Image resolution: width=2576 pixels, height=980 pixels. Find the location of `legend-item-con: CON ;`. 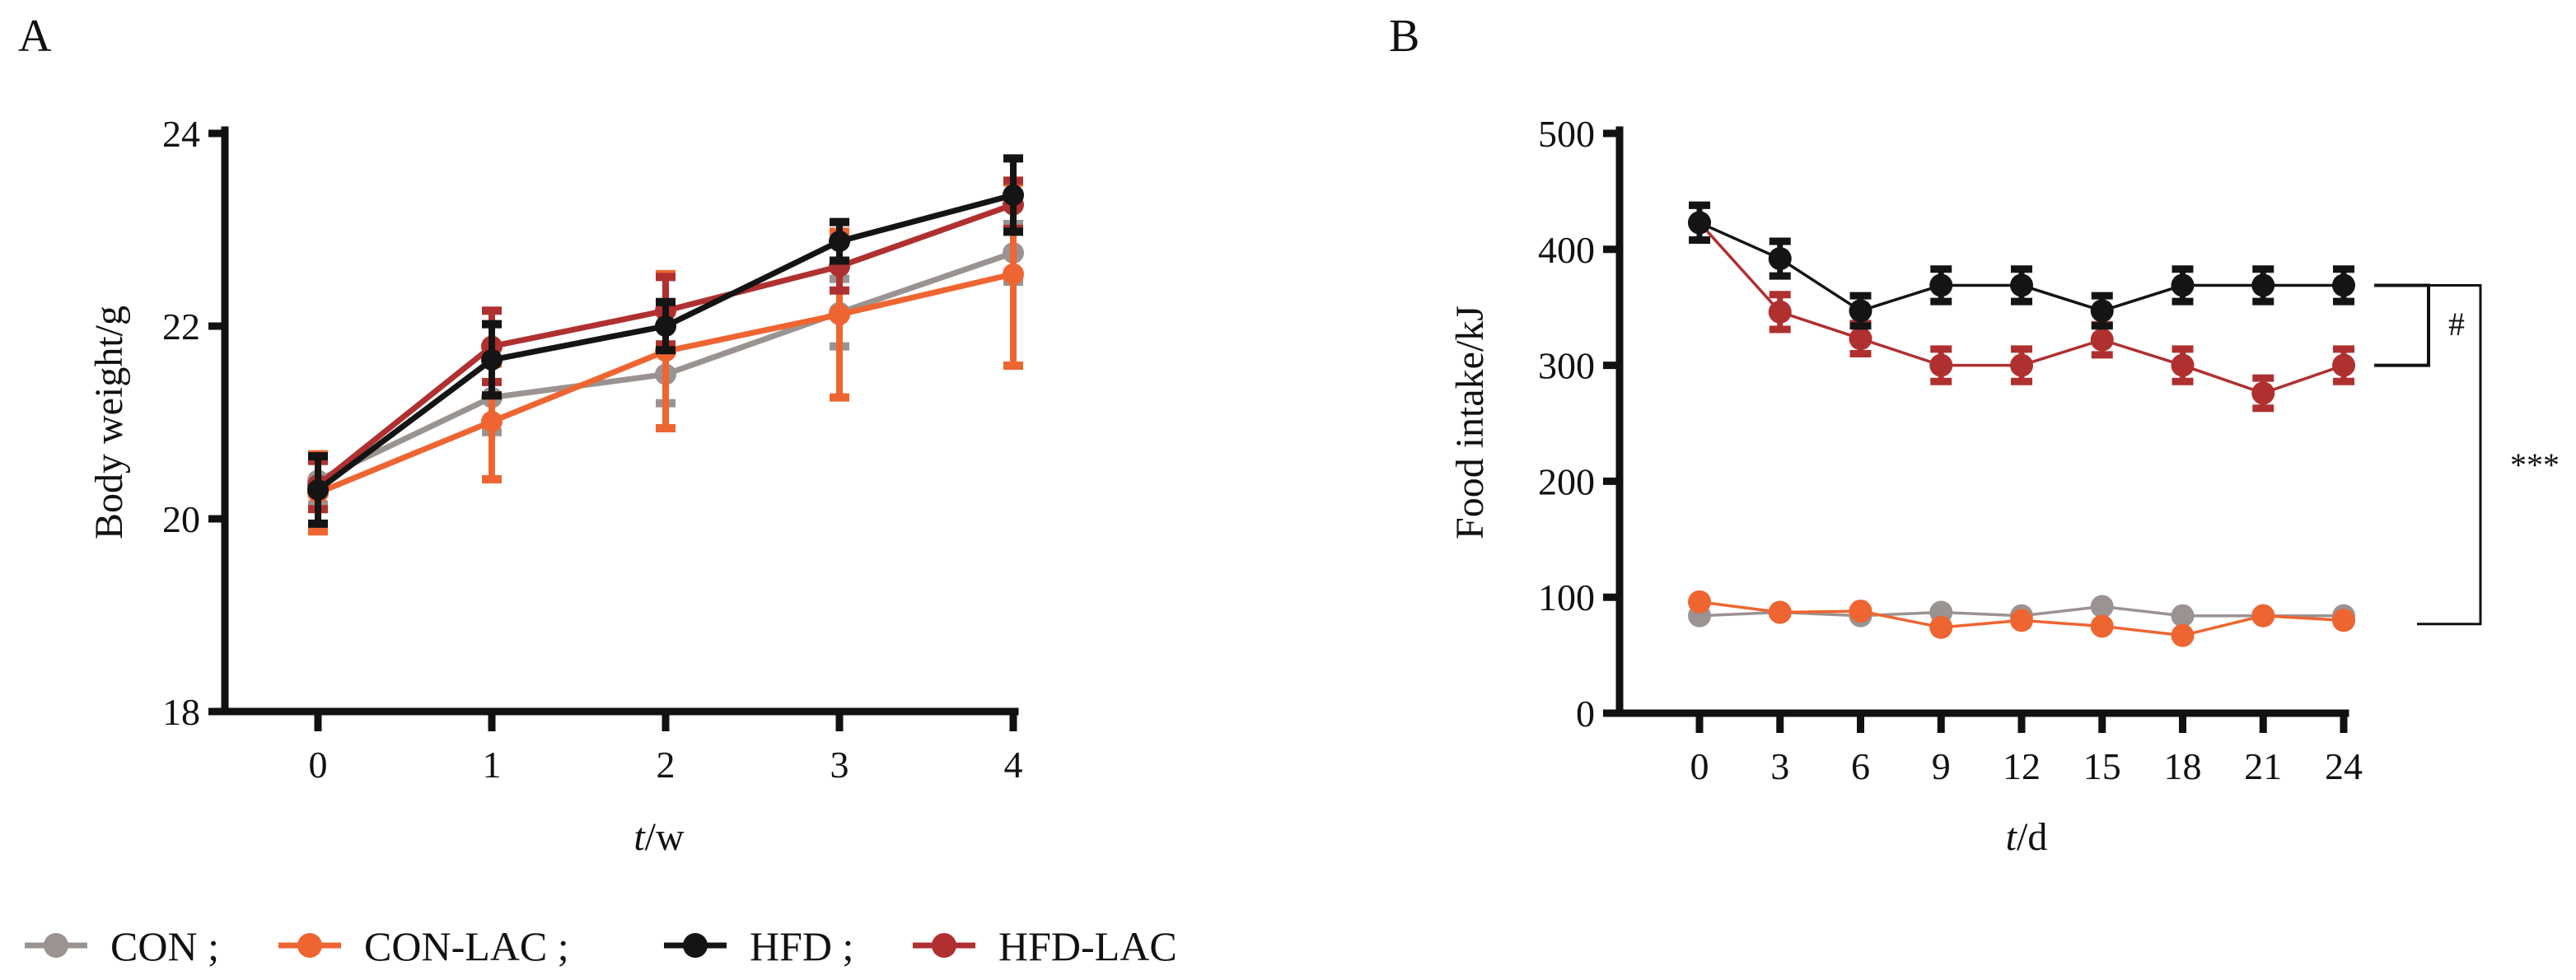

legend-item-con: CON ; is located at coordinates (122, 946).